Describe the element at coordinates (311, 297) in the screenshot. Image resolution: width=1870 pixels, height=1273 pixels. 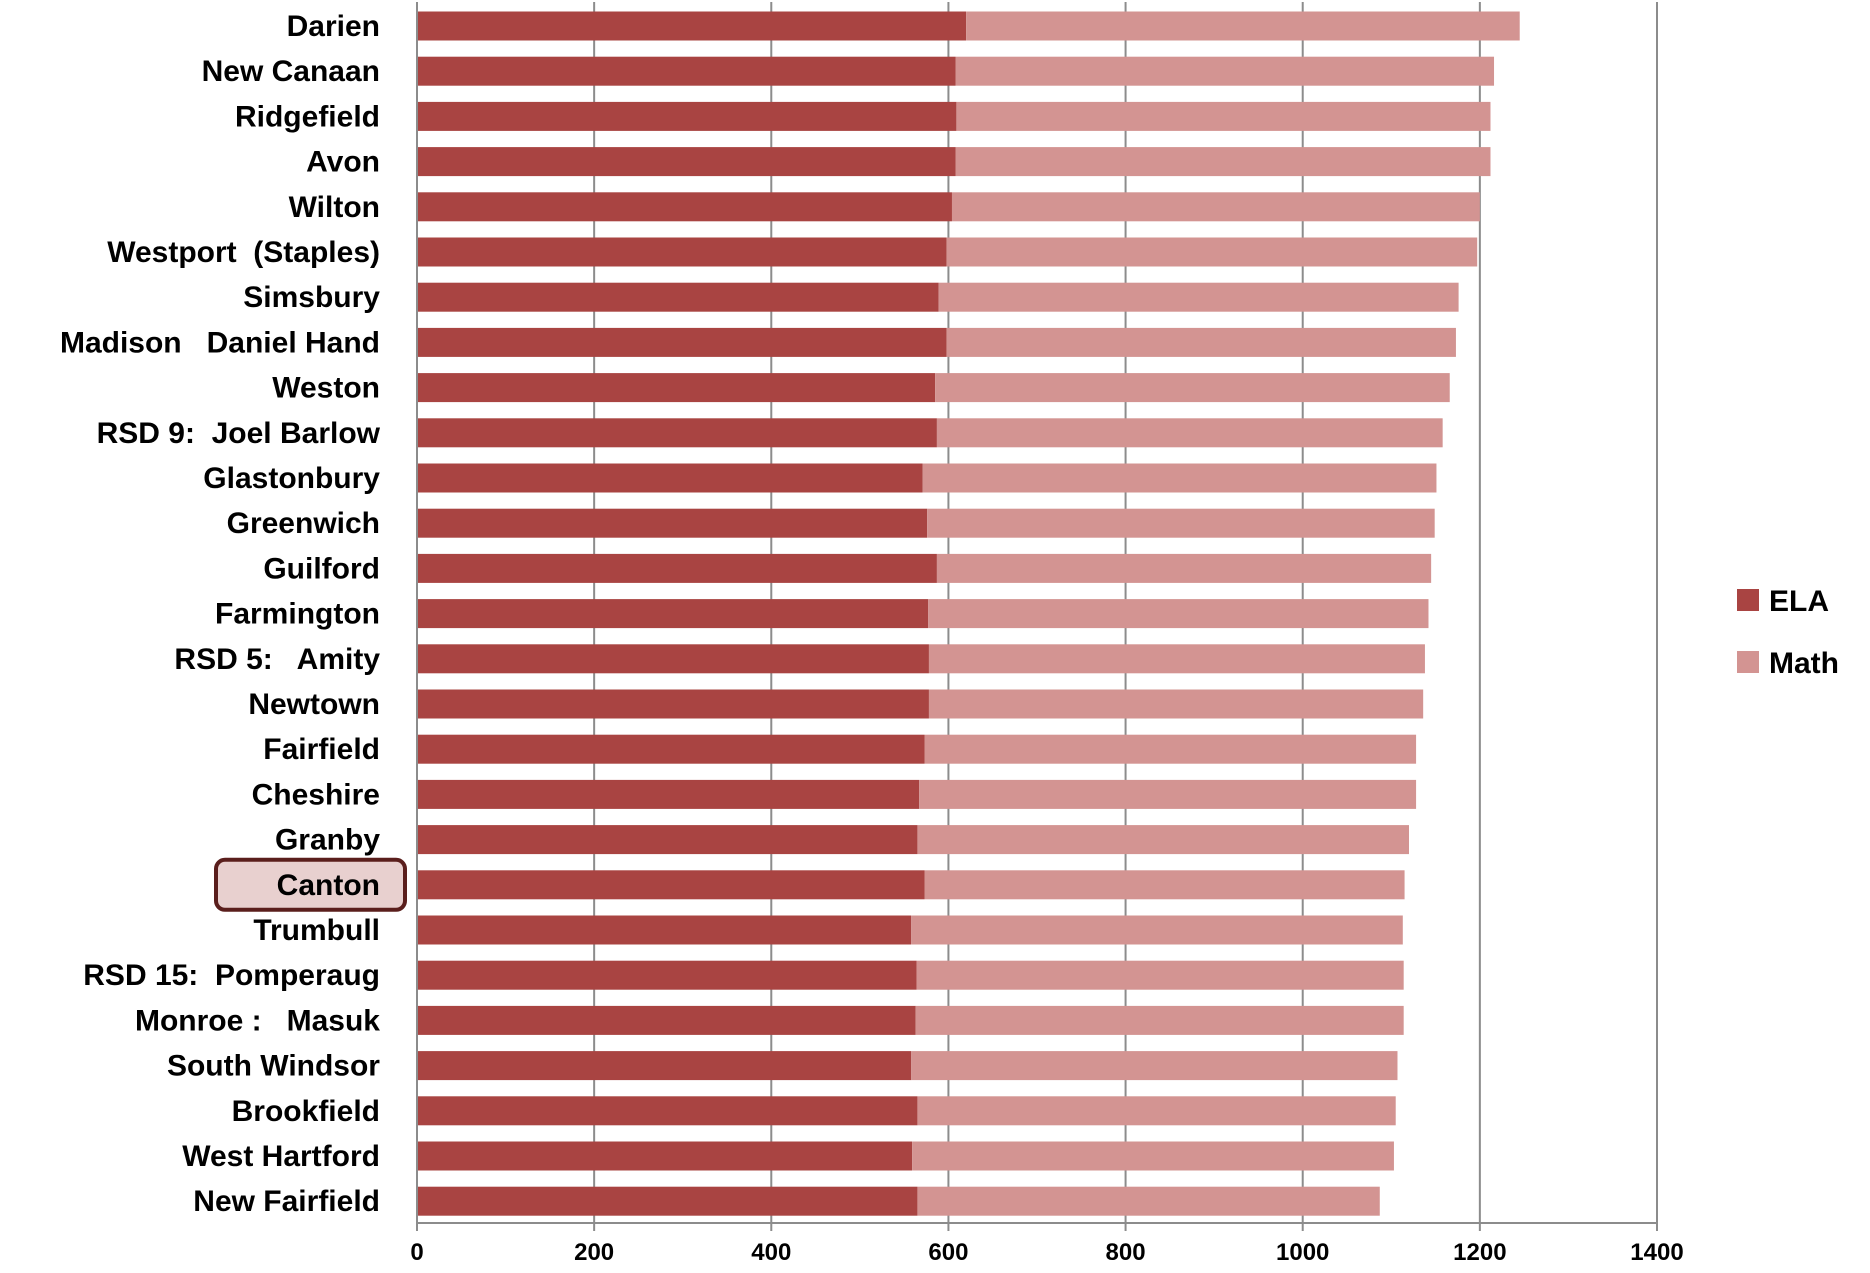
I see `category-label: Simsbury` at that location.